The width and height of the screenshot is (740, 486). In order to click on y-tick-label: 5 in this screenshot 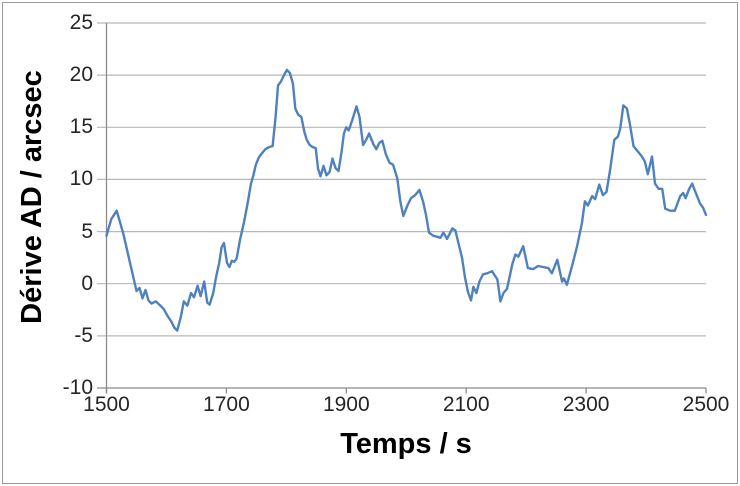, I will do `click(87, 231)`.